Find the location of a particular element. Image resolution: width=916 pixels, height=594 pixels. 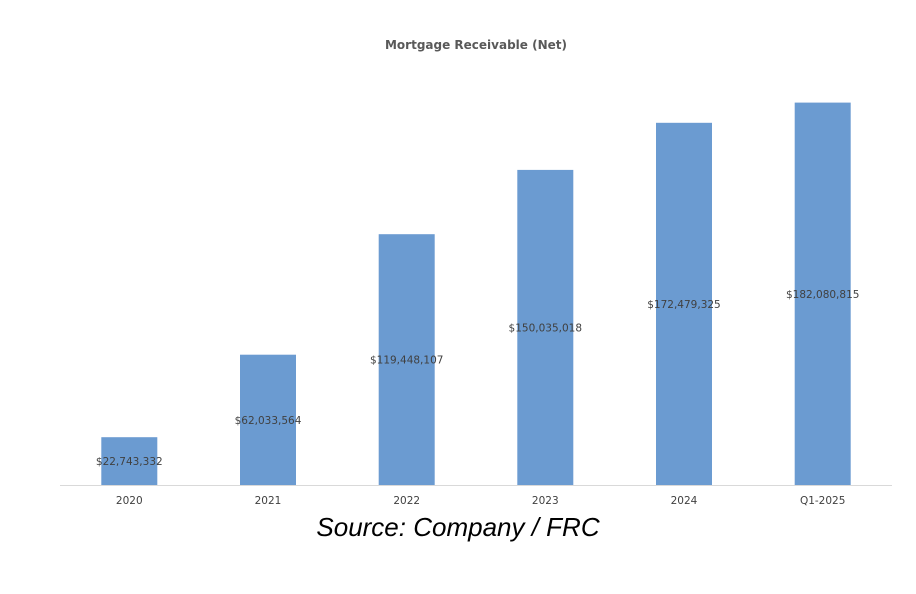

source-caption: Source: Company / FRC is located at coordinates (458, 527).